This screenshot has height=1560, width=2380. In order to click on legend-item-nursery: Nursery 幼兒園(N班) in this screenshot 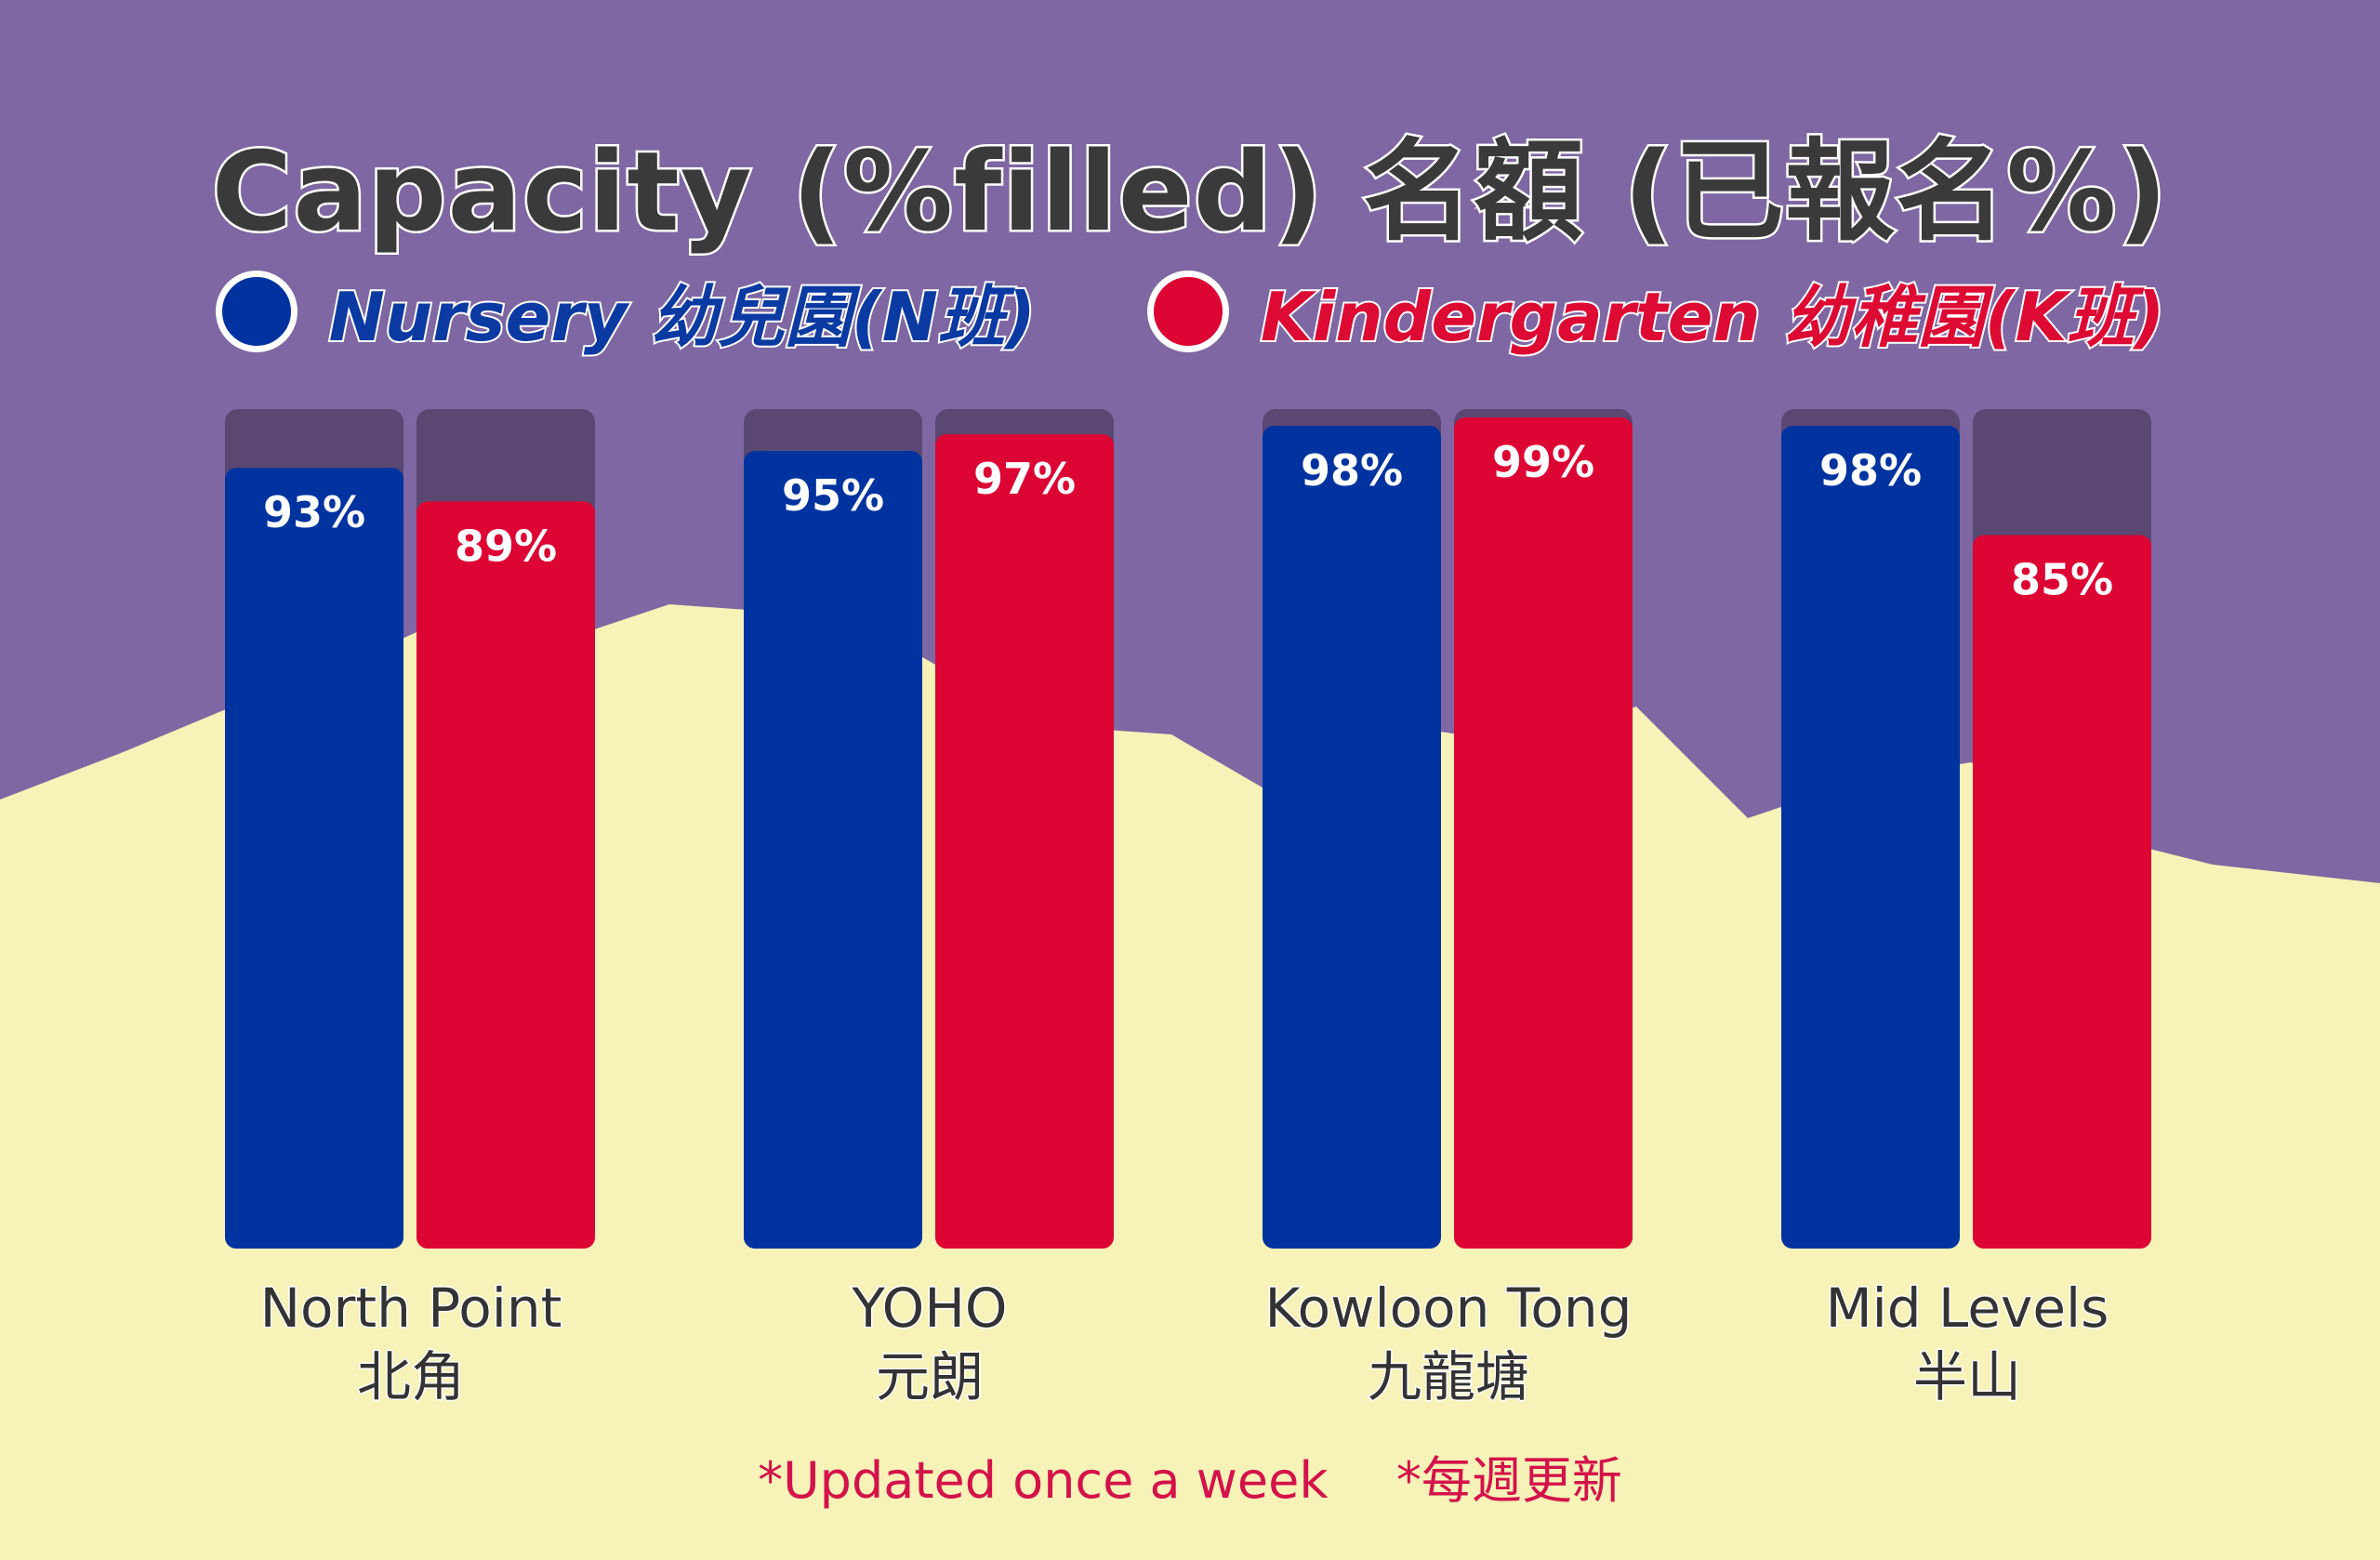, I will do `click(626, 311)`.